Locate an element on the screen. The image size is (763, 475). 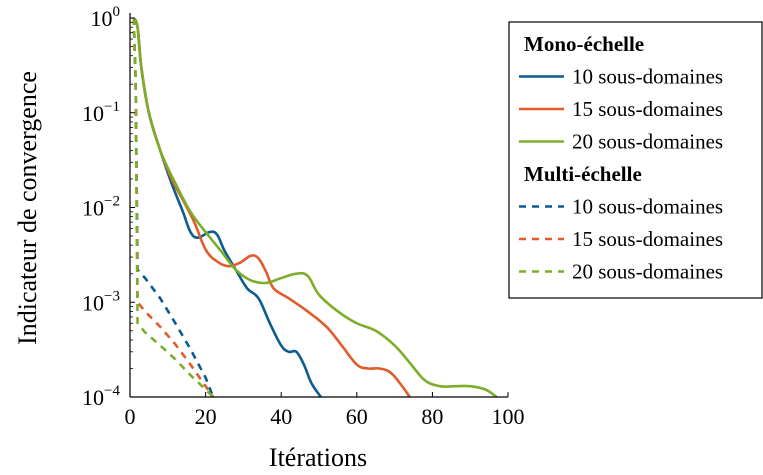
x-axis-title: Itérations is located at coordinates (318, 457).